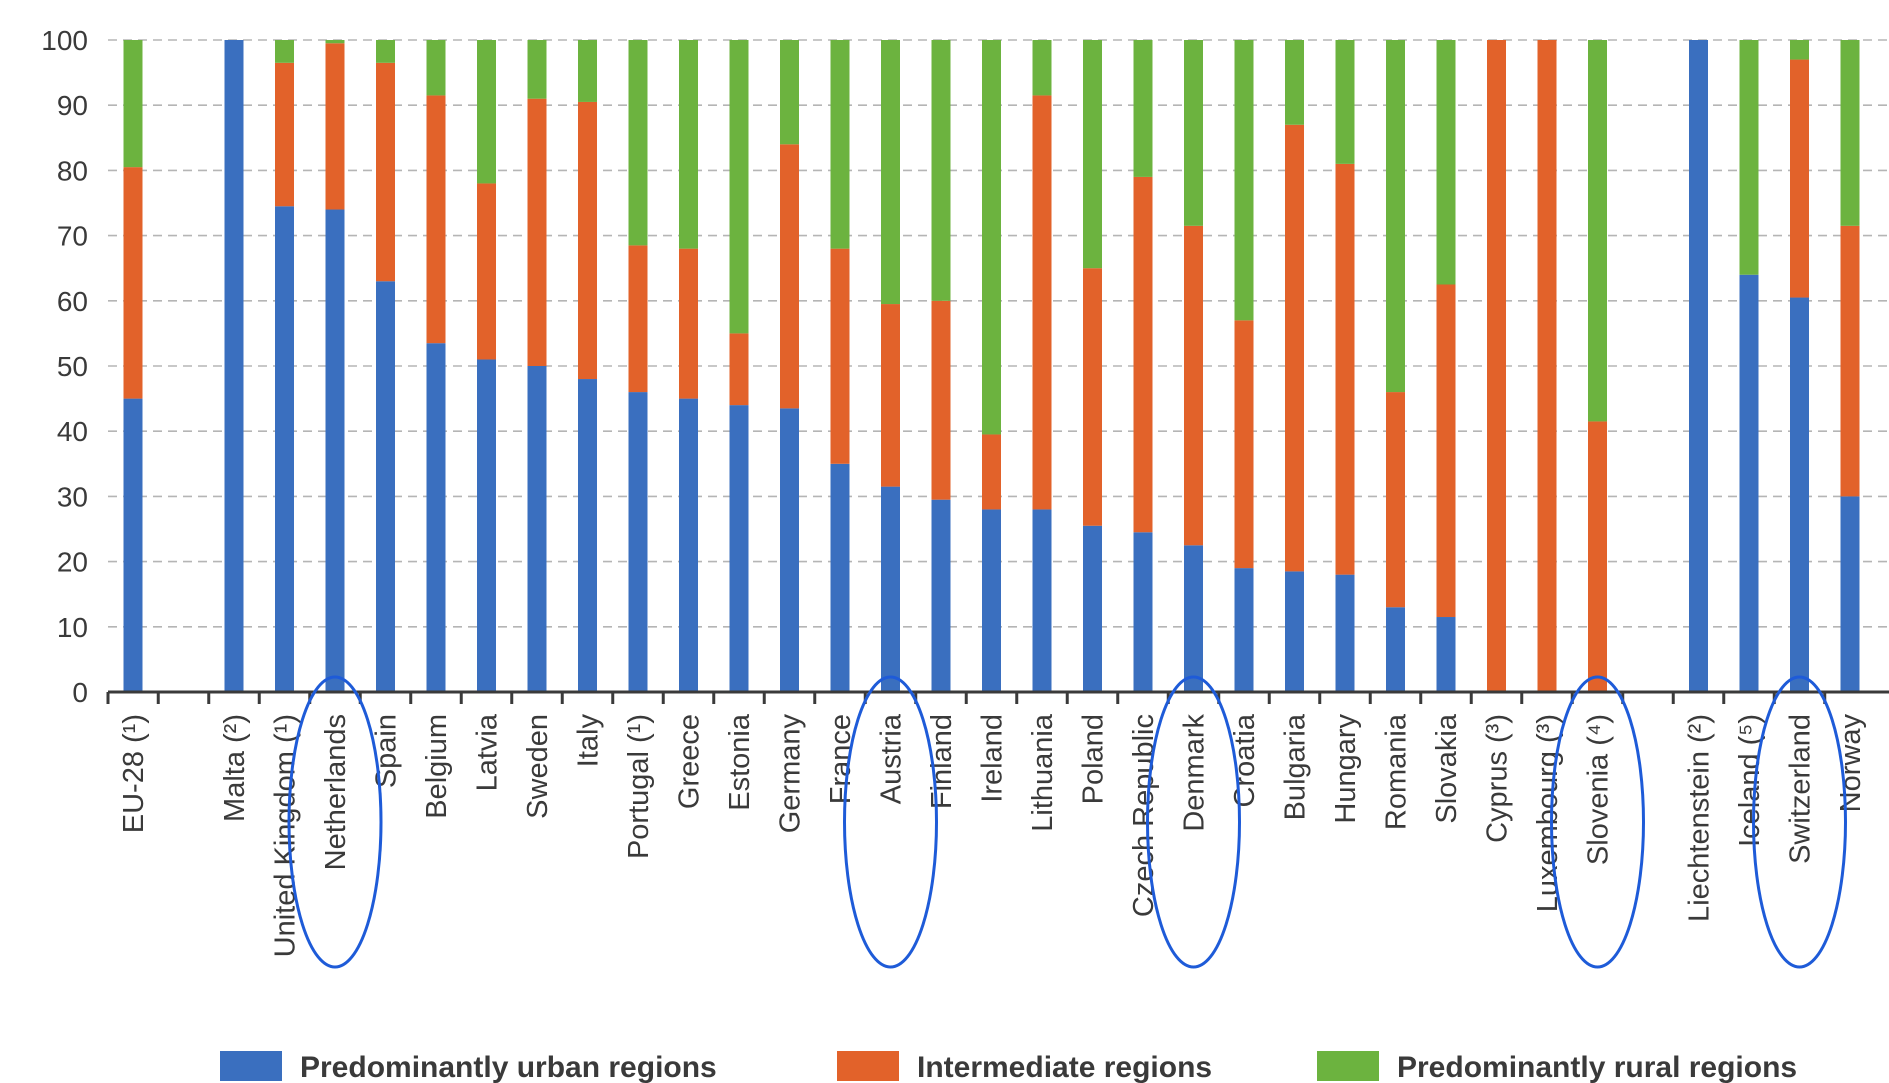 This screenshot has width=1889, height=1083. Describe the element at coordinates (251, 1066) in the screenshot. I see `legend-swatch-predominantly-urban-regions` at that location.